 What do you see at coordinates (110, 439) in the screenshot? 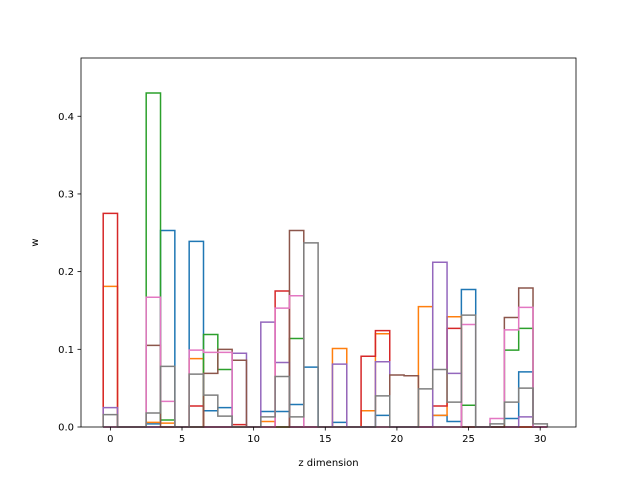
I see `x-tick-label: 0` at bounding box center [110, 439].